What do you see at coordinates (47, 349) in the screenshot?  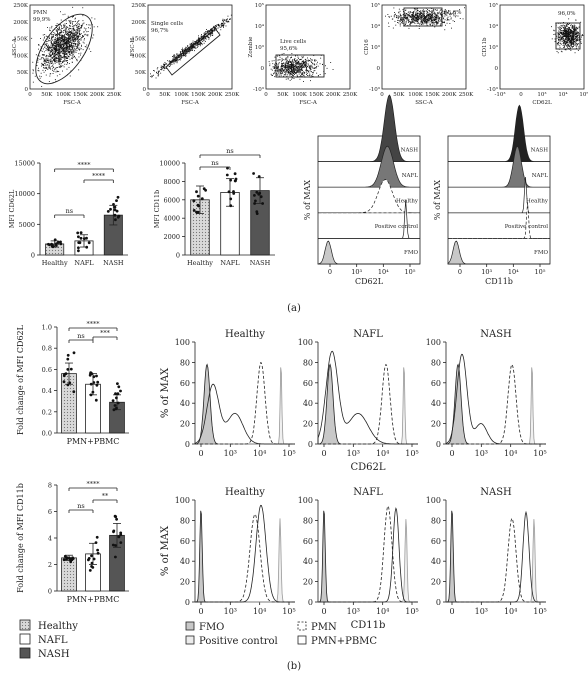 I see `y-tick-label: 0.8` at bounding box center [47, 349].